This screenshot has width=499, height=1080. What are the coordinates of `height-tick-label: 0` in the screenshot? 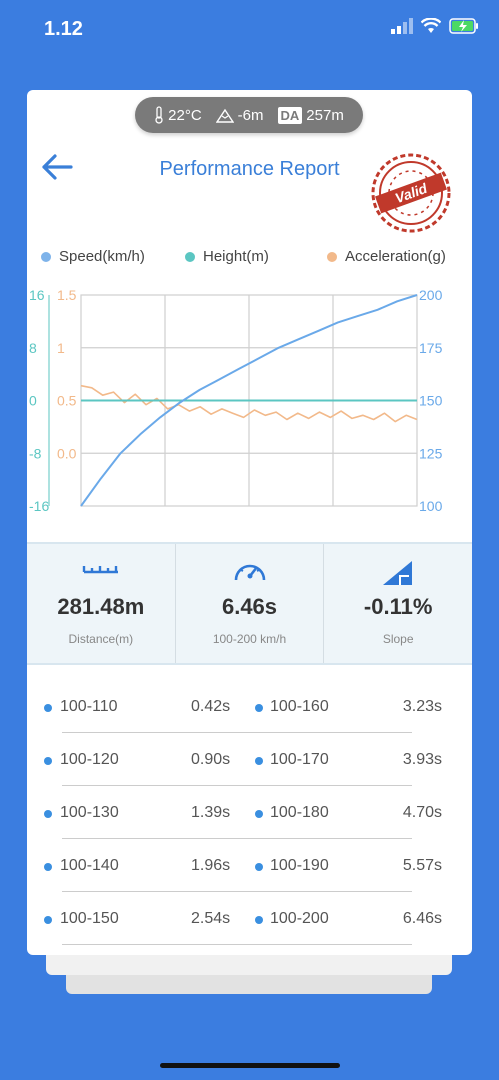 It's located at (33, 401).